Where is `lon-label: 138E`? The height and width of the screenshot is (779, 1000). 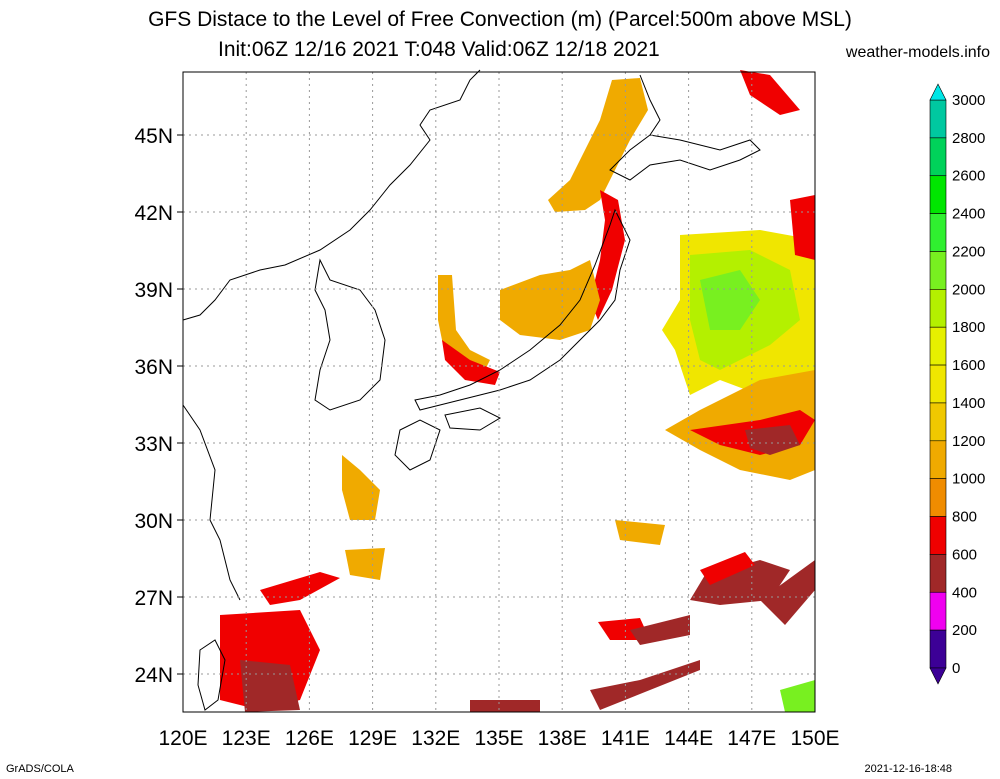
lon-label: 138E is located at coordinates (562, 738).